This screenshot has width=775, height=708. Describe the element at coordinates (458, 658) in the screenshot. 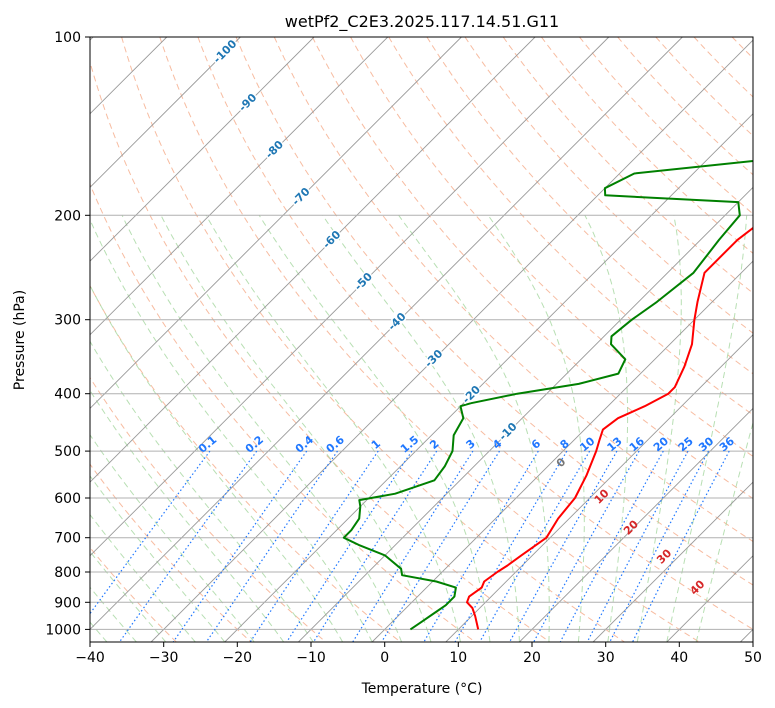

I see `x-tick-label: 10` at that location.